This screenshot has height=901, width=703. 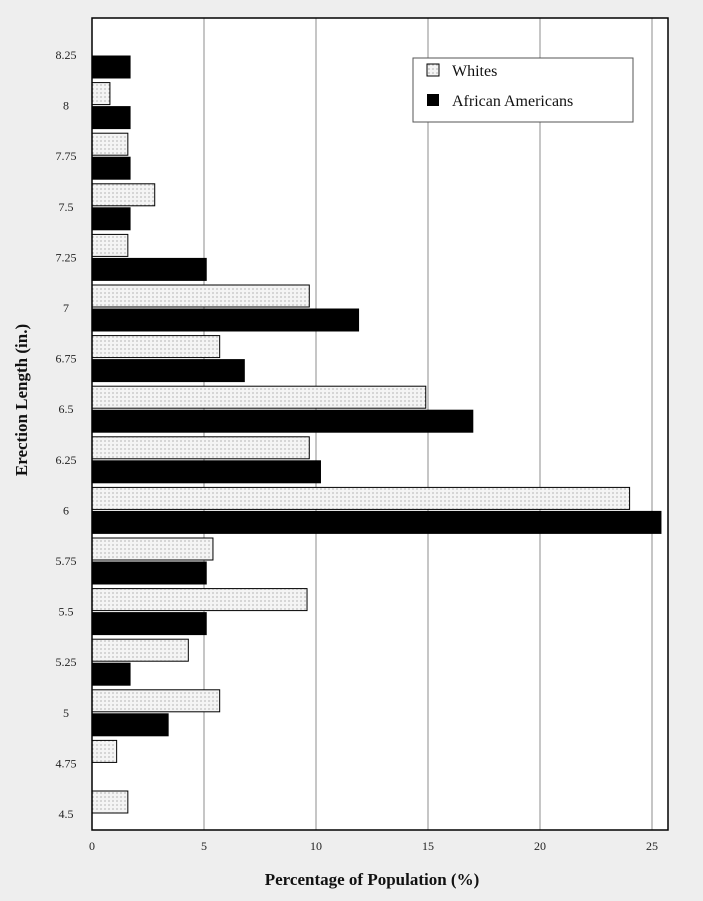 What do you see at coordinates (433, 70) in the screenshot?
I see `legend-swatch-whites` at bounding box center [433, 70].